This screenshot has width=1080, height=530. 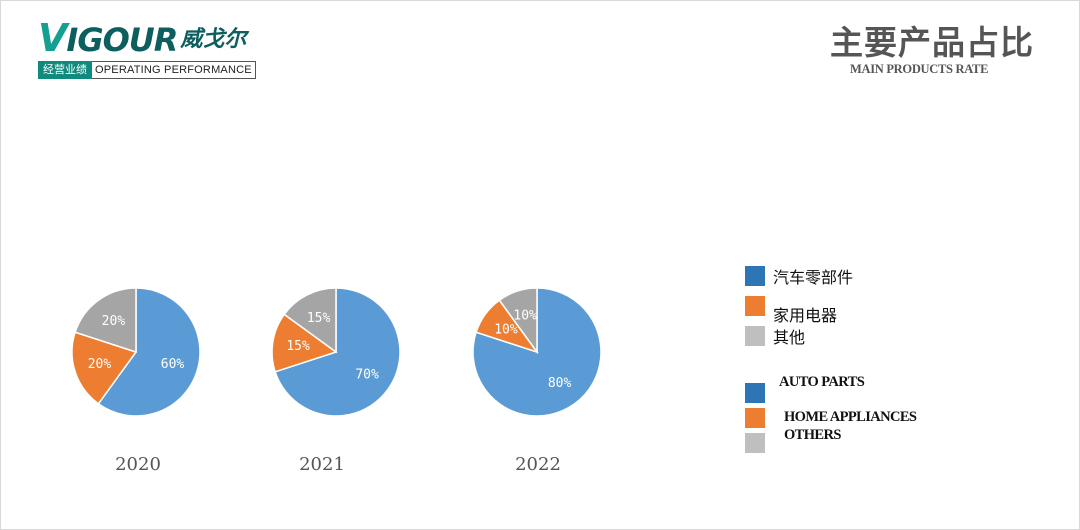 I want to click on pie-slice-2020-auto-parts, so click(x=149, y=352).